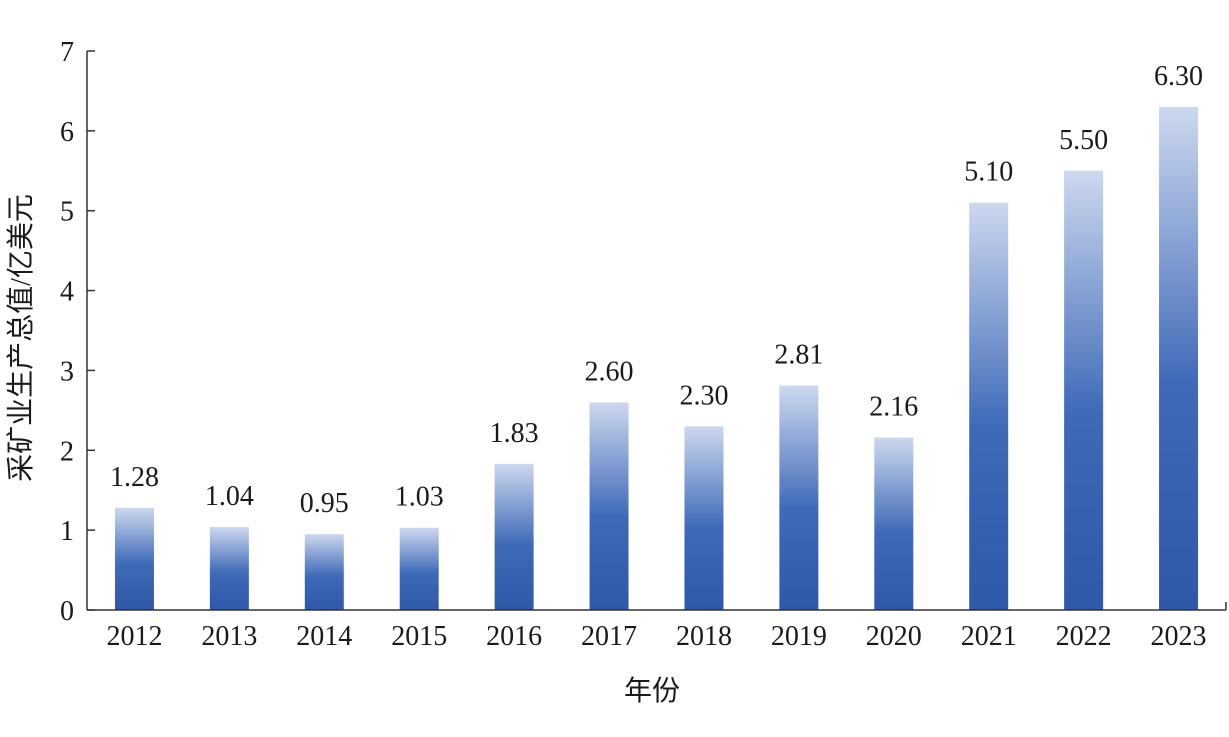  What do you see at coordinates (514, 433) in the screenshot?
I see `data-label-2016: 1.83` at bounding box center [514, 433].